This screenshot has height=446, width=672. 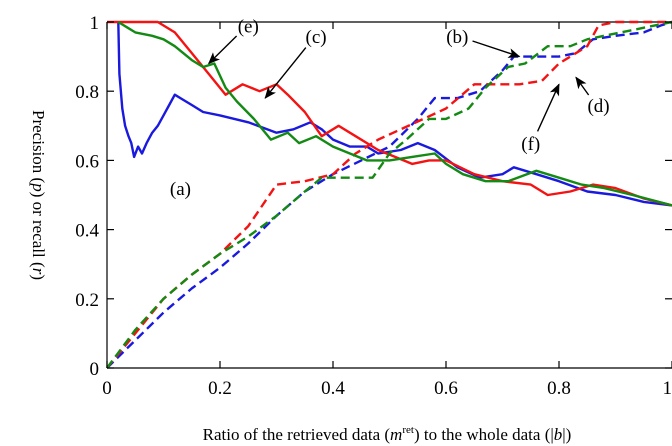 What do you see at coordinates (107, 388) in the screenshot?
I see `x-tick-label: 0` at bounding box center [107, 388].